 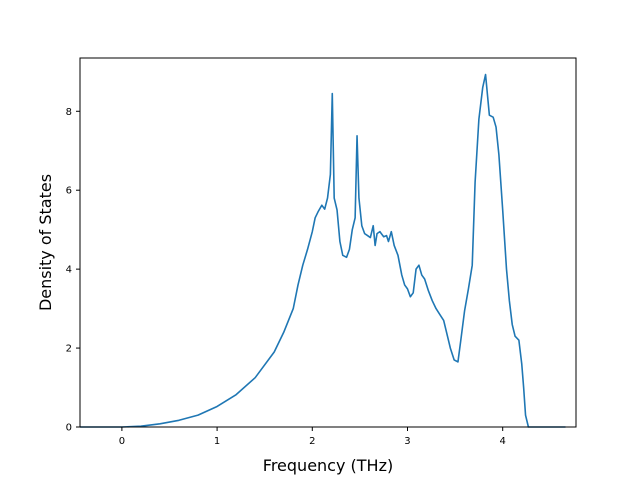 What do you see at coordinates (328, 465) in the screenshot?
I see `x-axis-label: Frequency (THz)` at bounding box center [328, 465].